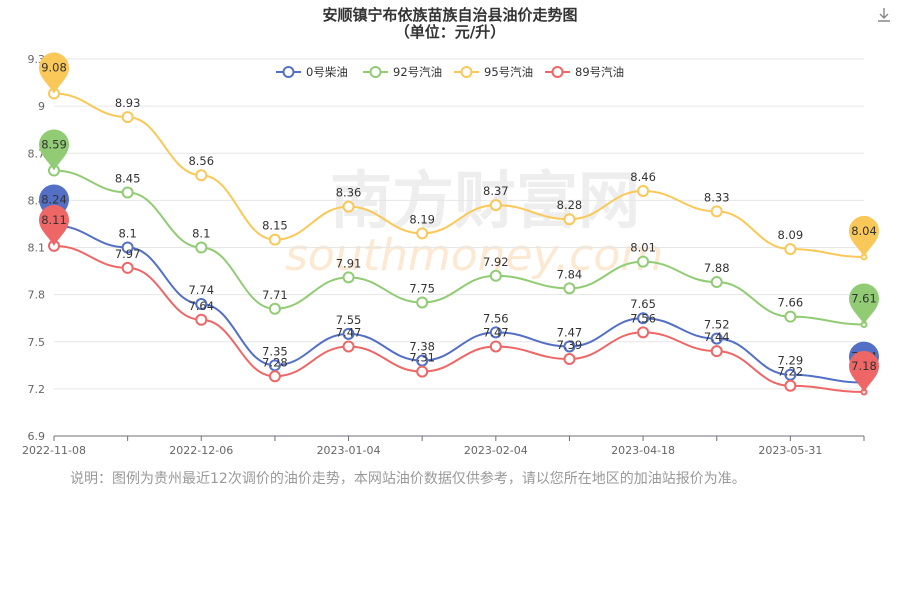 The height and width of the screenshot is (600, 900). What do you see at coordinates (791, 303) in the screenshot?
I see `data-label: 7.66` at bounding box center [791, 303].